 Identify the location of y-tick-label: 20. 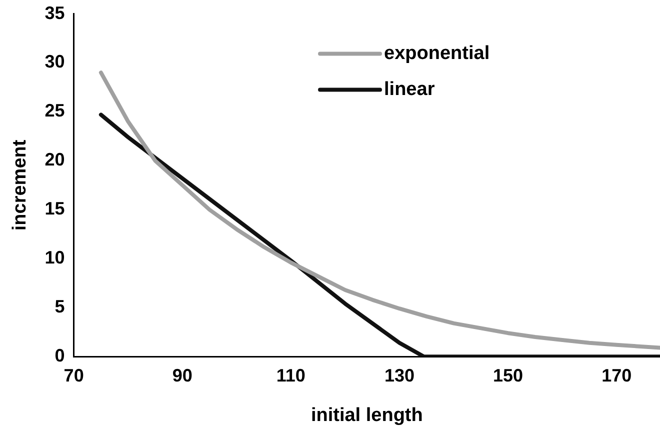
(54, 160).